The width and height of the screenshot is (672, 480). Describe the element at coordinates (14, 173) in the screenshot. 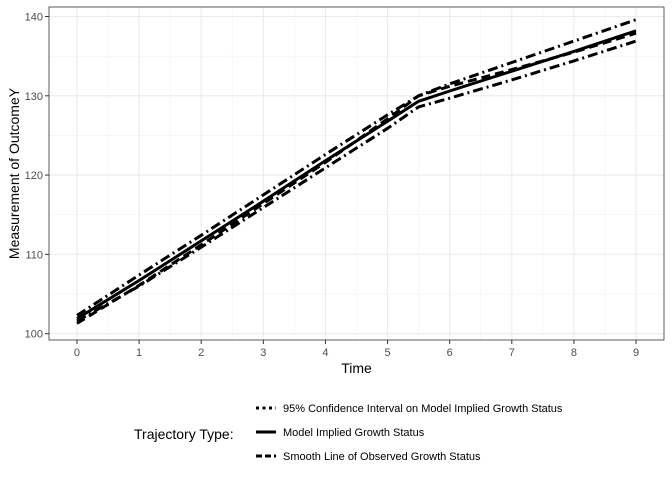

I see `y-axis-title: Measurement of OutcomeY` at that location.